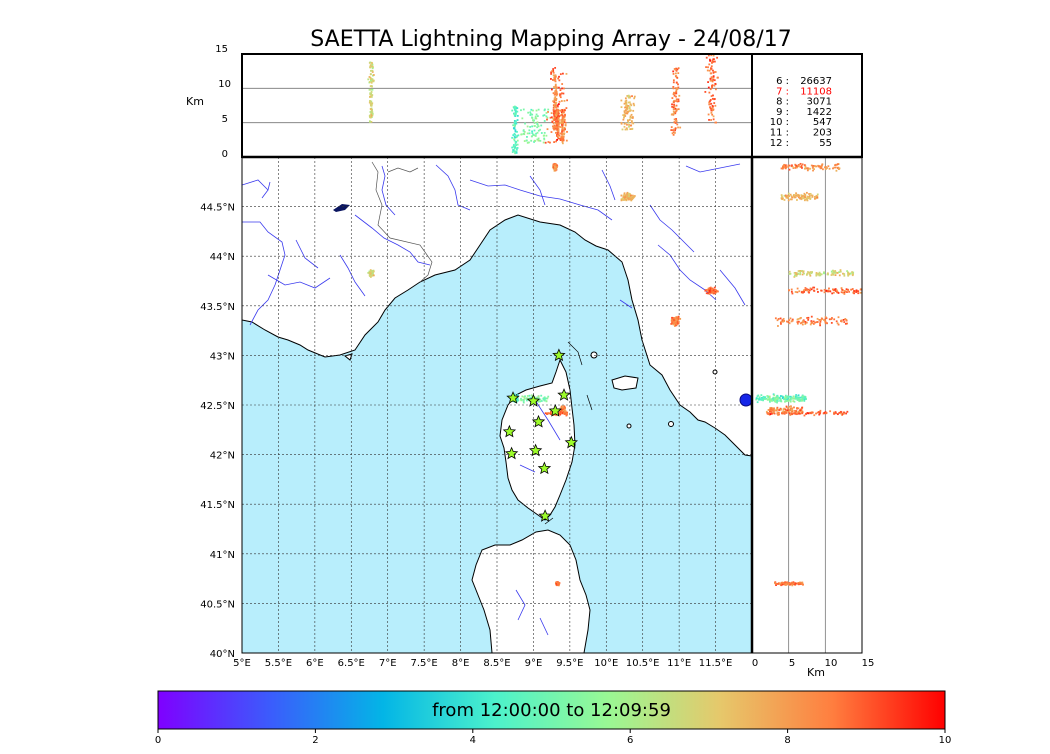 This screenshot has height=754, width=1050. What do you see at coordinates (782, 102) in the screenshot?
I see `stat-stations: 8 :` at bounding box center [782, 102].